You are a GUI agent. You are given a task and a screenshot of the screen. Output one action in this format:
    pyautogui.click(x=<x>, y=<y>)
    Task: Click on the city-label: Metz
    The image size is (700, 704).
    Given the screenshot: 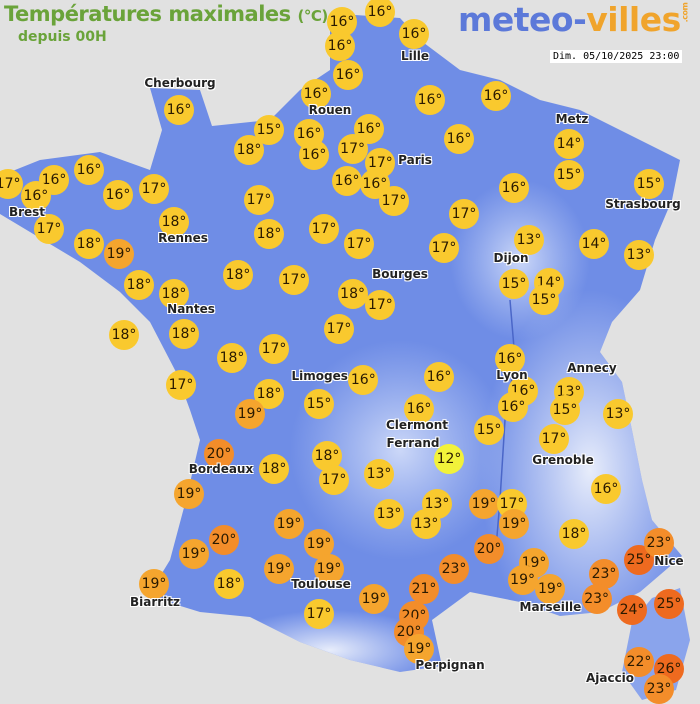 What is the action you would take?
    pyautogui.click(x=572, y=119)
    